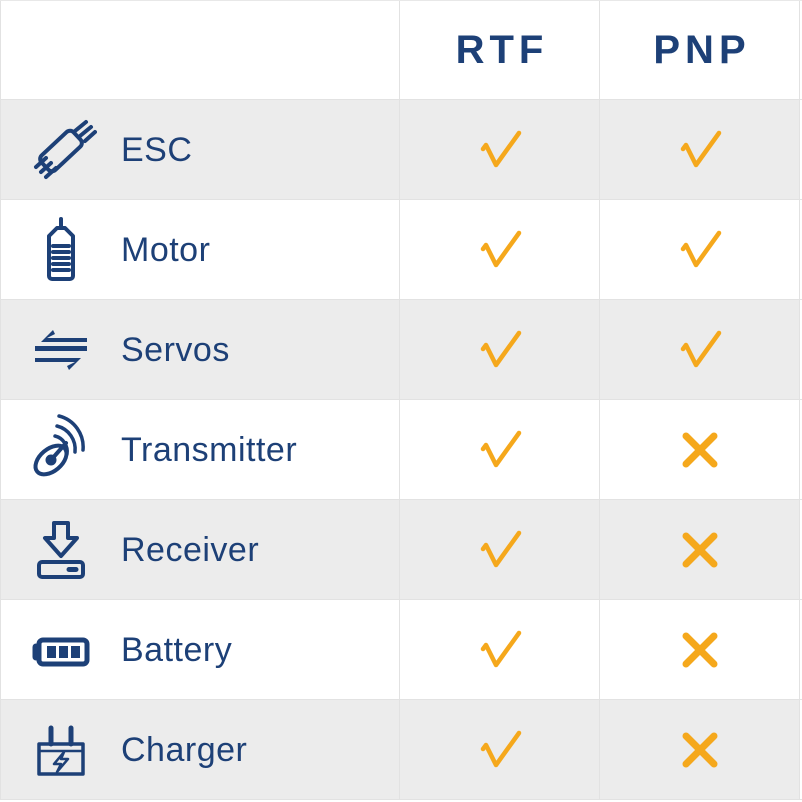 This screenshot has height=802, width=802. I want to click on table-row: ESC, so click(401, 150).